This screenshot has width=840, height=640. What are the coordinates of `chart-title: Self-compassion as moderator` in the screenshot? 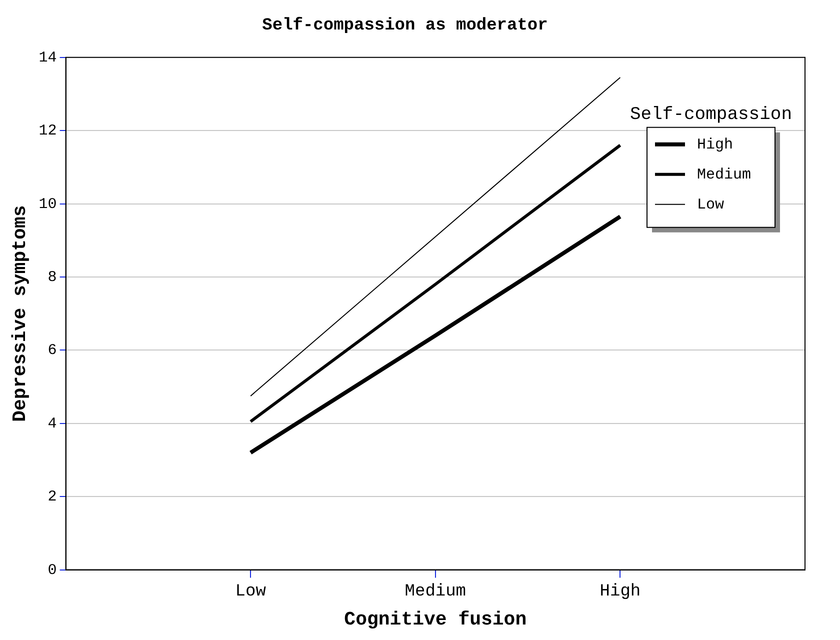 It's located at (405, 26).